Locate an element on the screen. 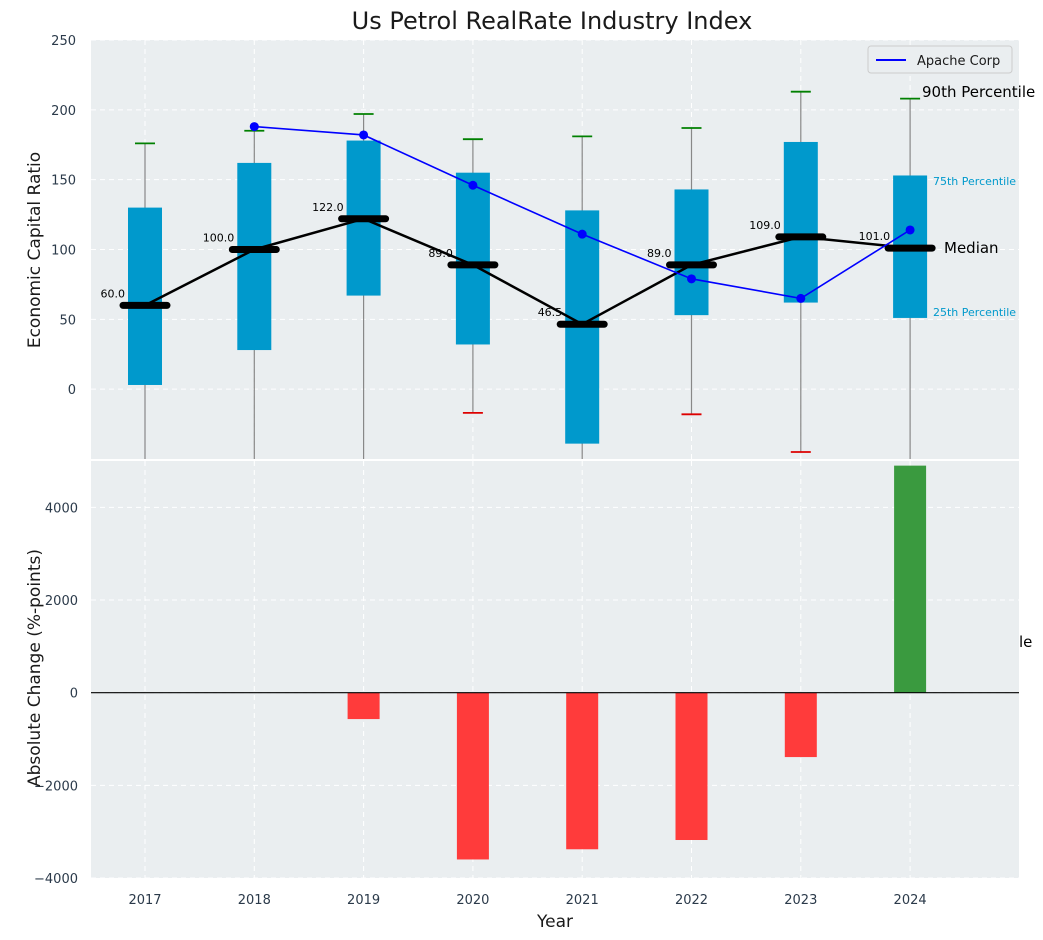 This screenshot has height=940, width=1043. p90-annotation: 90th Percentile is located at coordinates (978, 92).